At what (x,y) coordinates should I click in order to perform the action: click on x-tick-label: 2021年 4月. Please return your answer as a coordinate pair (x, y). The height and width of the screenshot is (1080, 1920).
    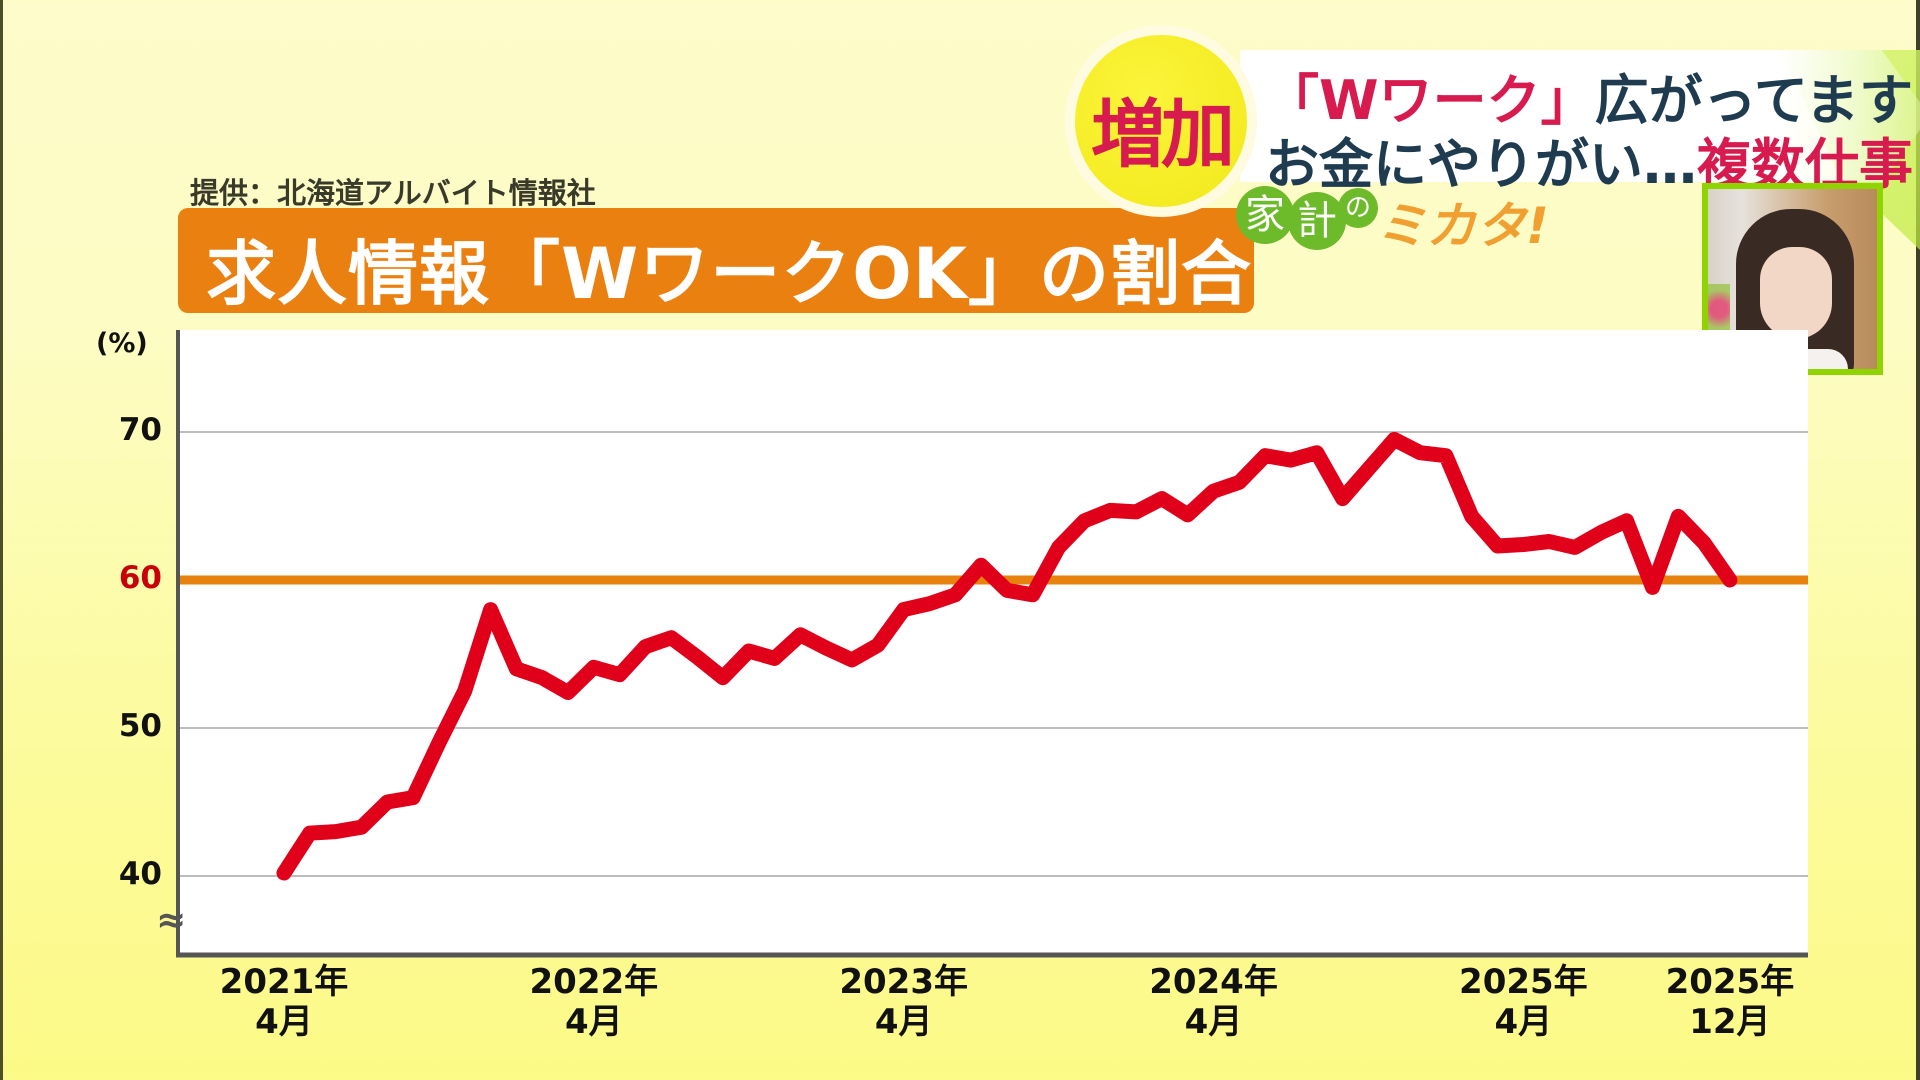
    Looking at the image, I should click on (284, 1002).